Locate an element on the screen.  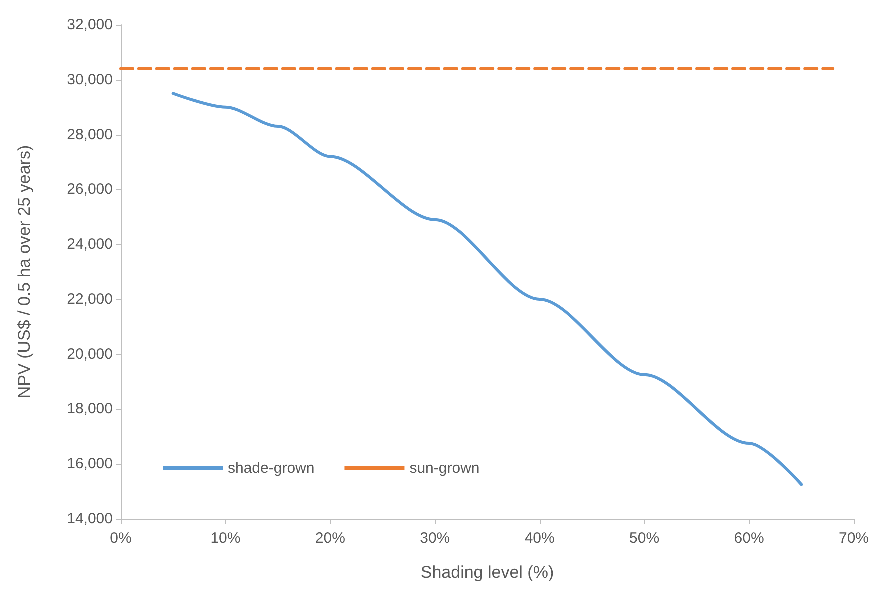
legend-label: sun-grown is located at coordinates (445, 468).